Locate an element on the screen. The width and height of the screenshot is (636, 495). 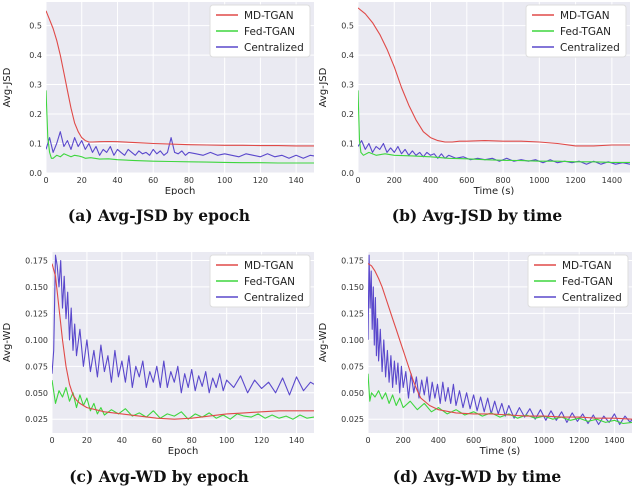
chart-caption: (d) Avg-WD by time is located at coordinates (477, 476).